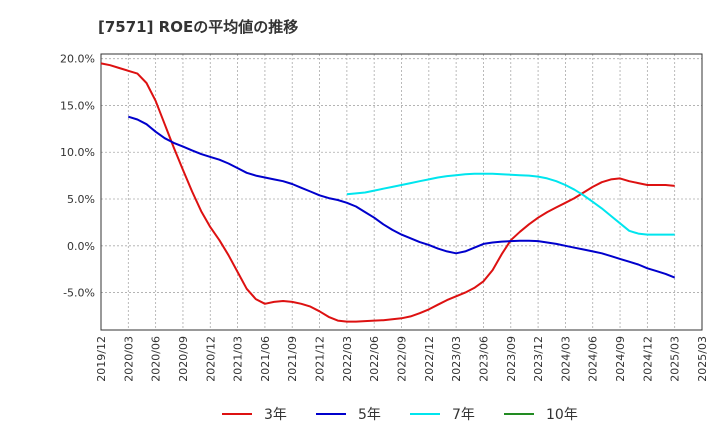  Describe the element at coordinates (77, 105) in the screenshot. I see `y-tick-label: 15.0%` at that location.